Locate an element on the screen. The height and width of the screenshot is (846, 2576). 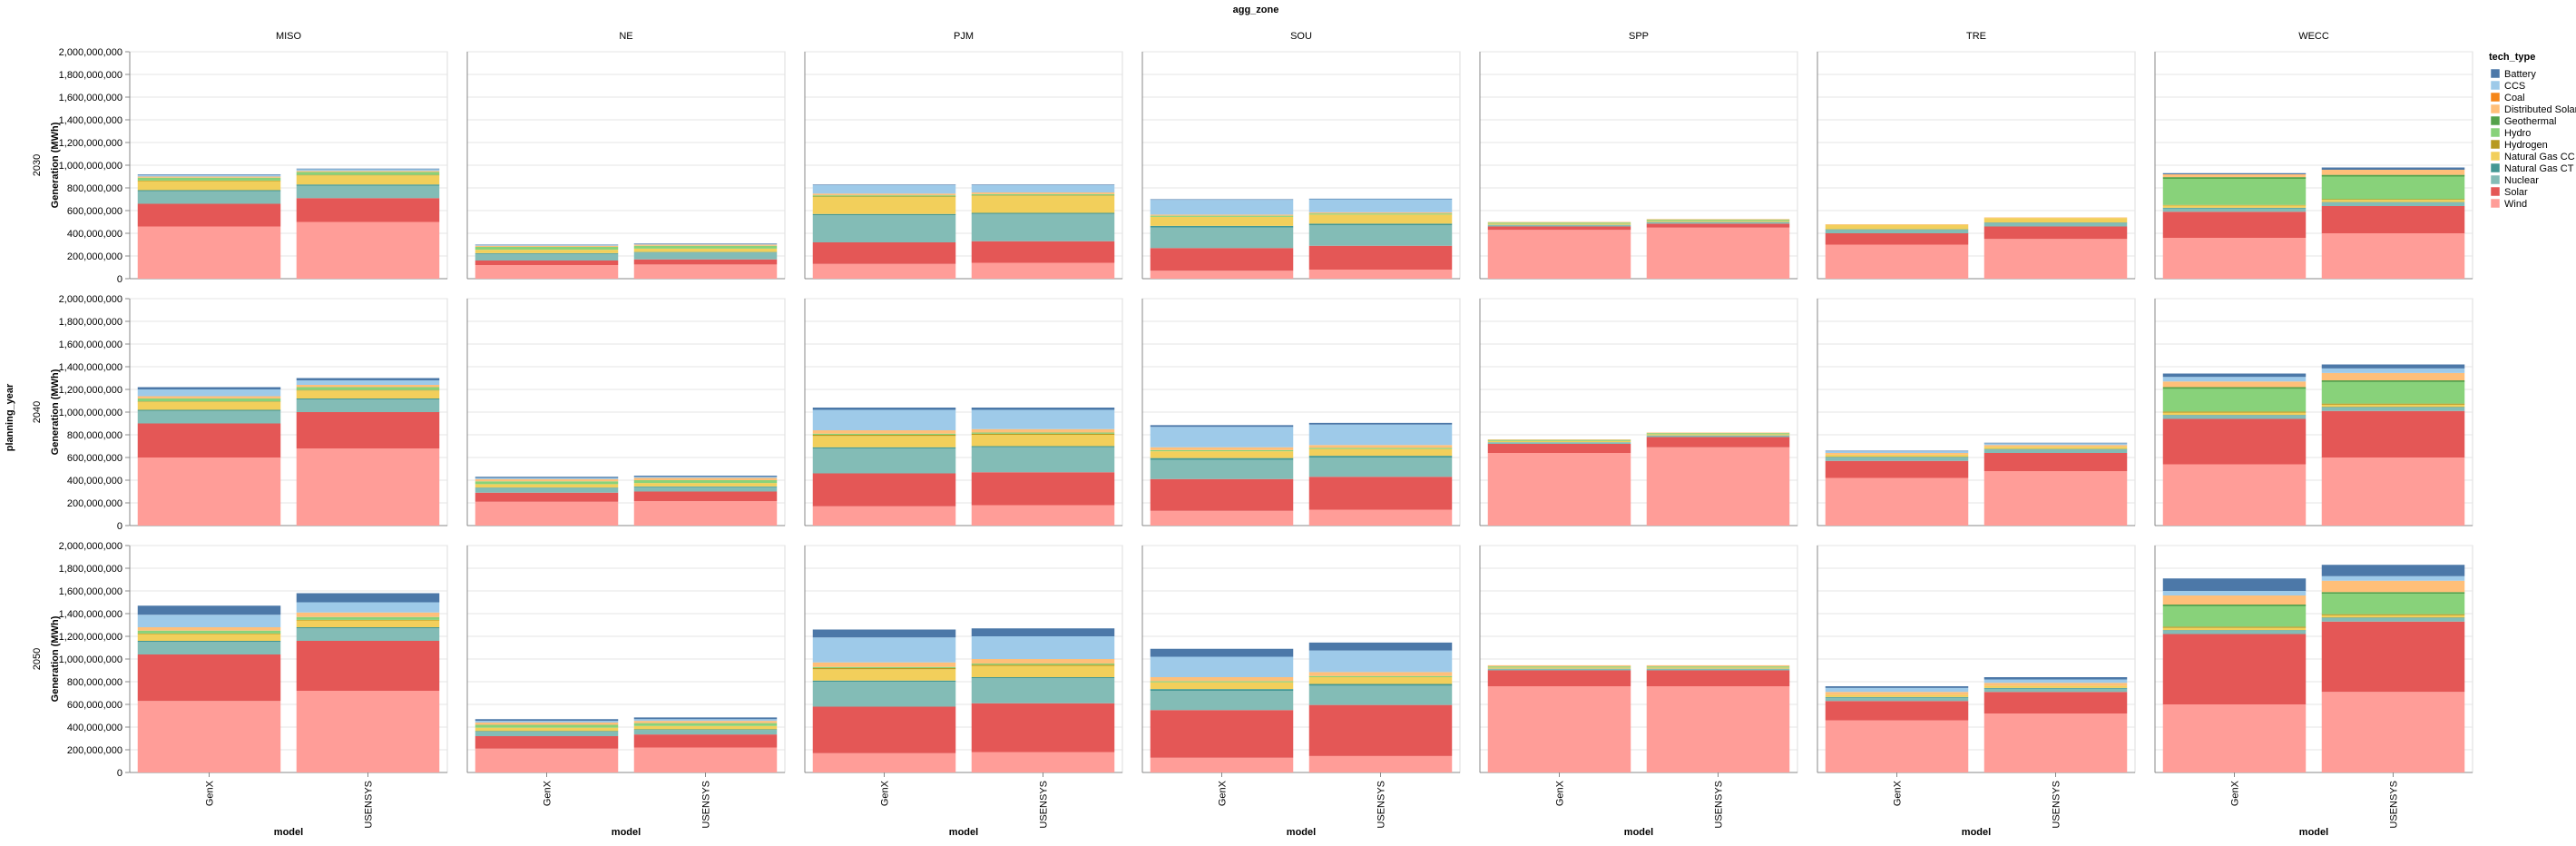
column-facet-label-tre: TRE is located at coordinates (1976, 36).